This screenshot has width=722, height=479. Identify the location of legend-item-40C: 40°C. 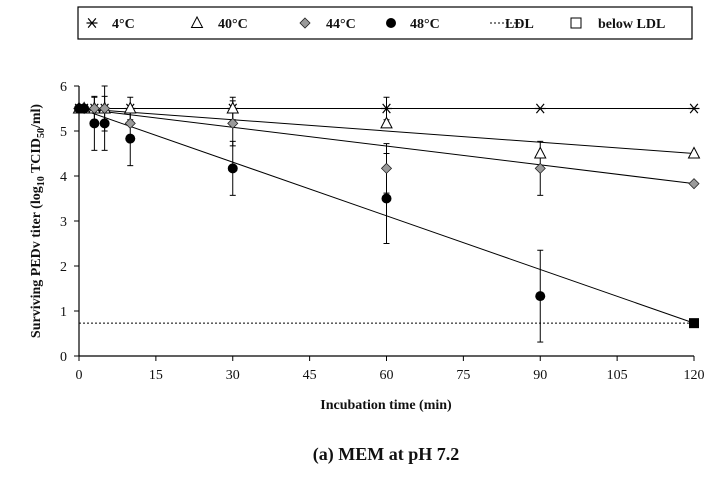
(219, 23).